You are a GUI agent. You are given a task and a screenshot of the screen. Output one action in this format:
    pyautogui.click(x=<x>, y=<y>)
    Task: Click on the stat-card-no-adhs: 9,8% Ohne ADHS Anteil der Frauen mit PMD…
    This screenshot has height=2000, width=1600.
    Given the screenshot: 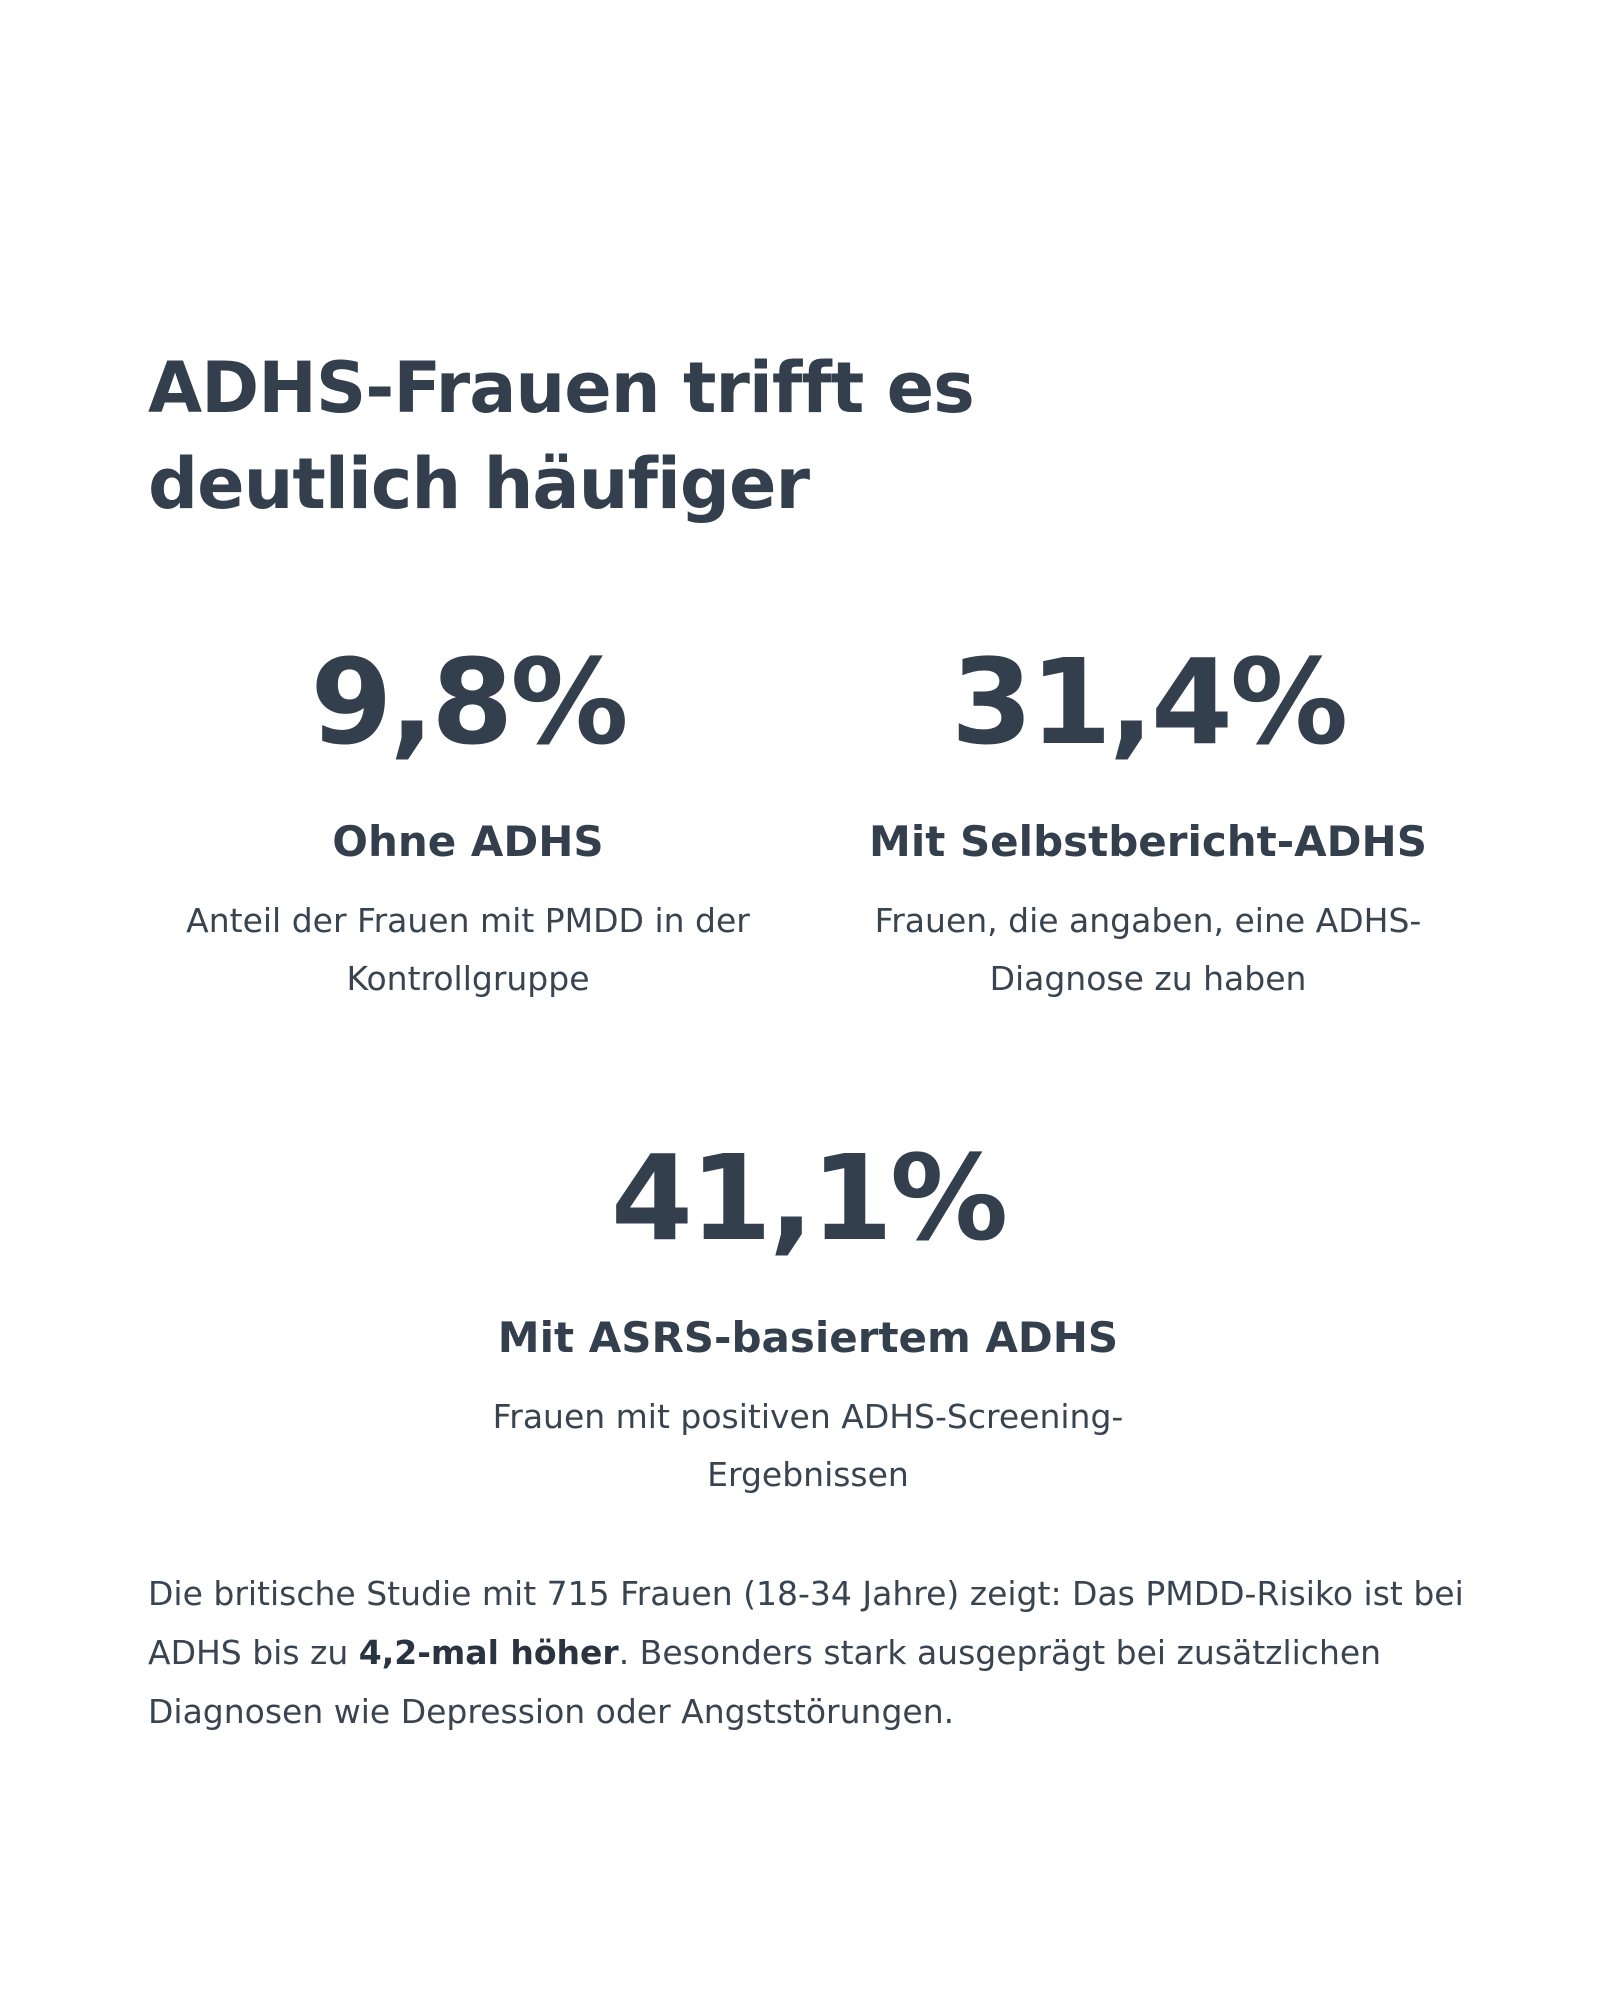 What is the action you would take?
    pyautogui.click(x=468, y=820)
    